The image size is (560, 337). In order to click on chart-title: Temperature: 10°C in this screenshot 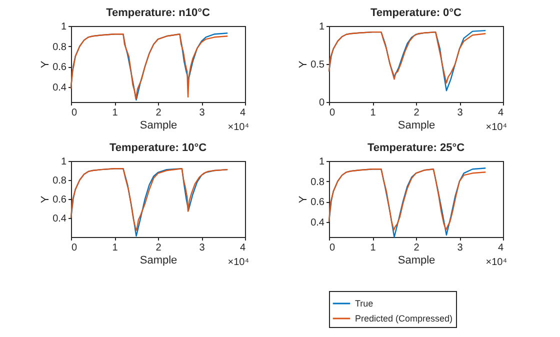, I will do `click(158, 148)`.